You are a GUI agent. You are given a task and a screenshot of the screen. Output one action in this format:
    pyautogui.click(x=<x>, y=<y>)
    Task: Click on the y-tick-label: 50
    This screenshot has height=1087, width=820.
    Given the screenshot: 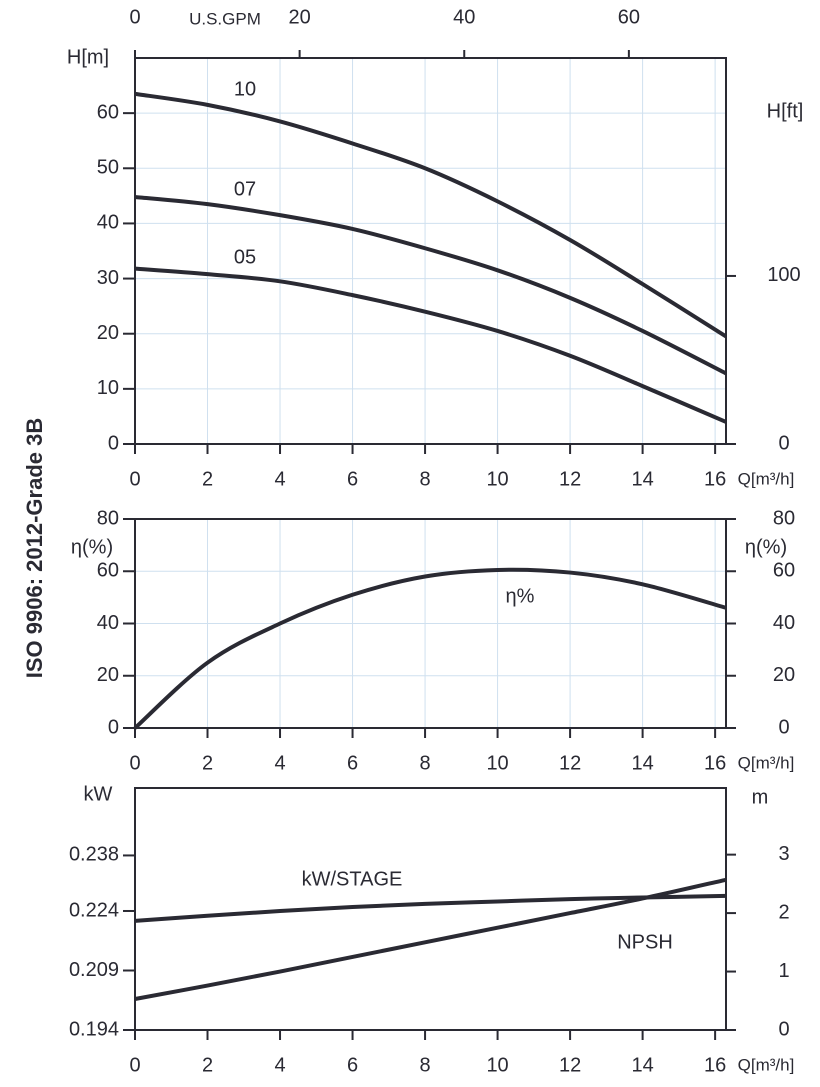 What is the action you would take?
    pyautogui.click(x=108, y=168)
    